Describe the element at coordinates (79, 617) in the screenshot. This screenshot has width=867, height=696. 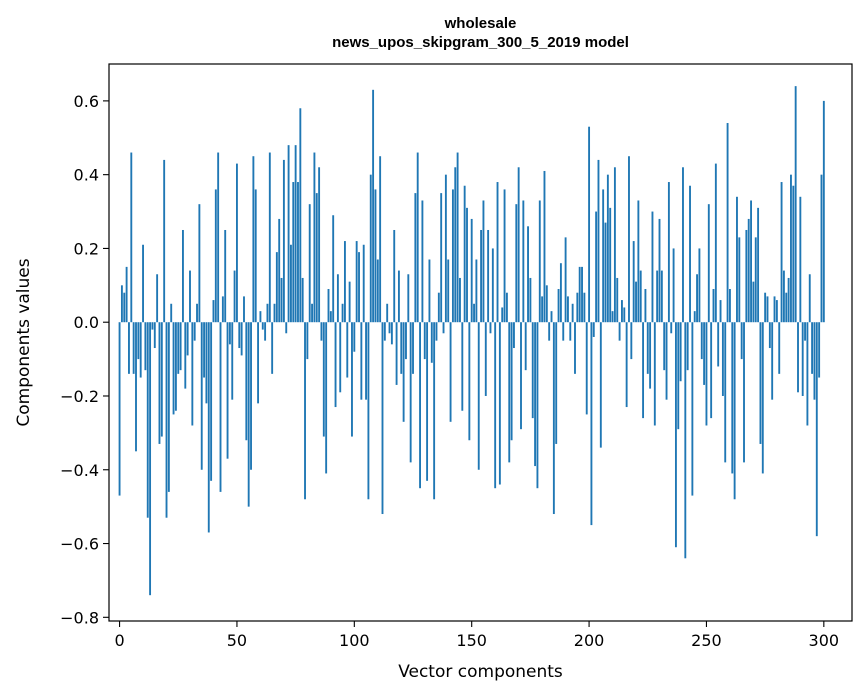
I see `y-tick-label: −0.8` at that location.